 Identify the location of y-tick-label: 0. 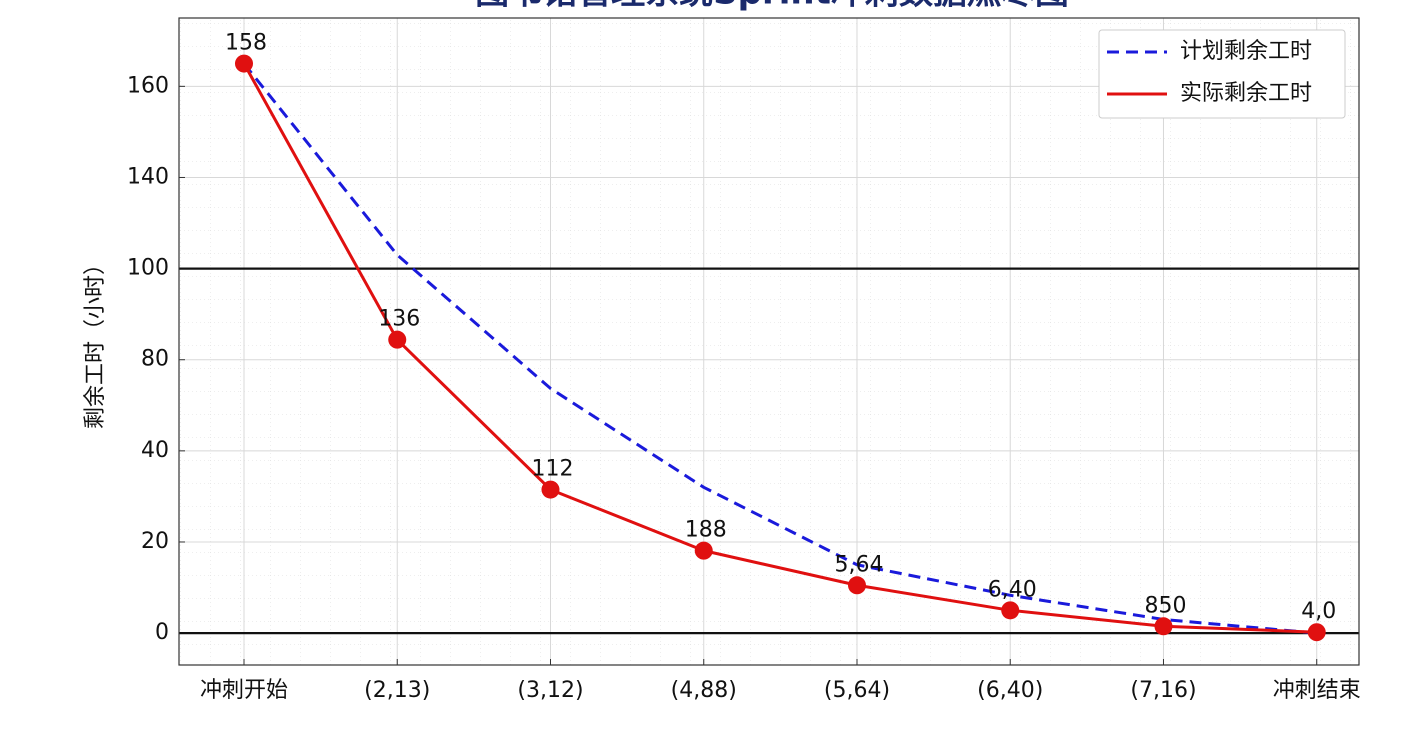
(162, 632).